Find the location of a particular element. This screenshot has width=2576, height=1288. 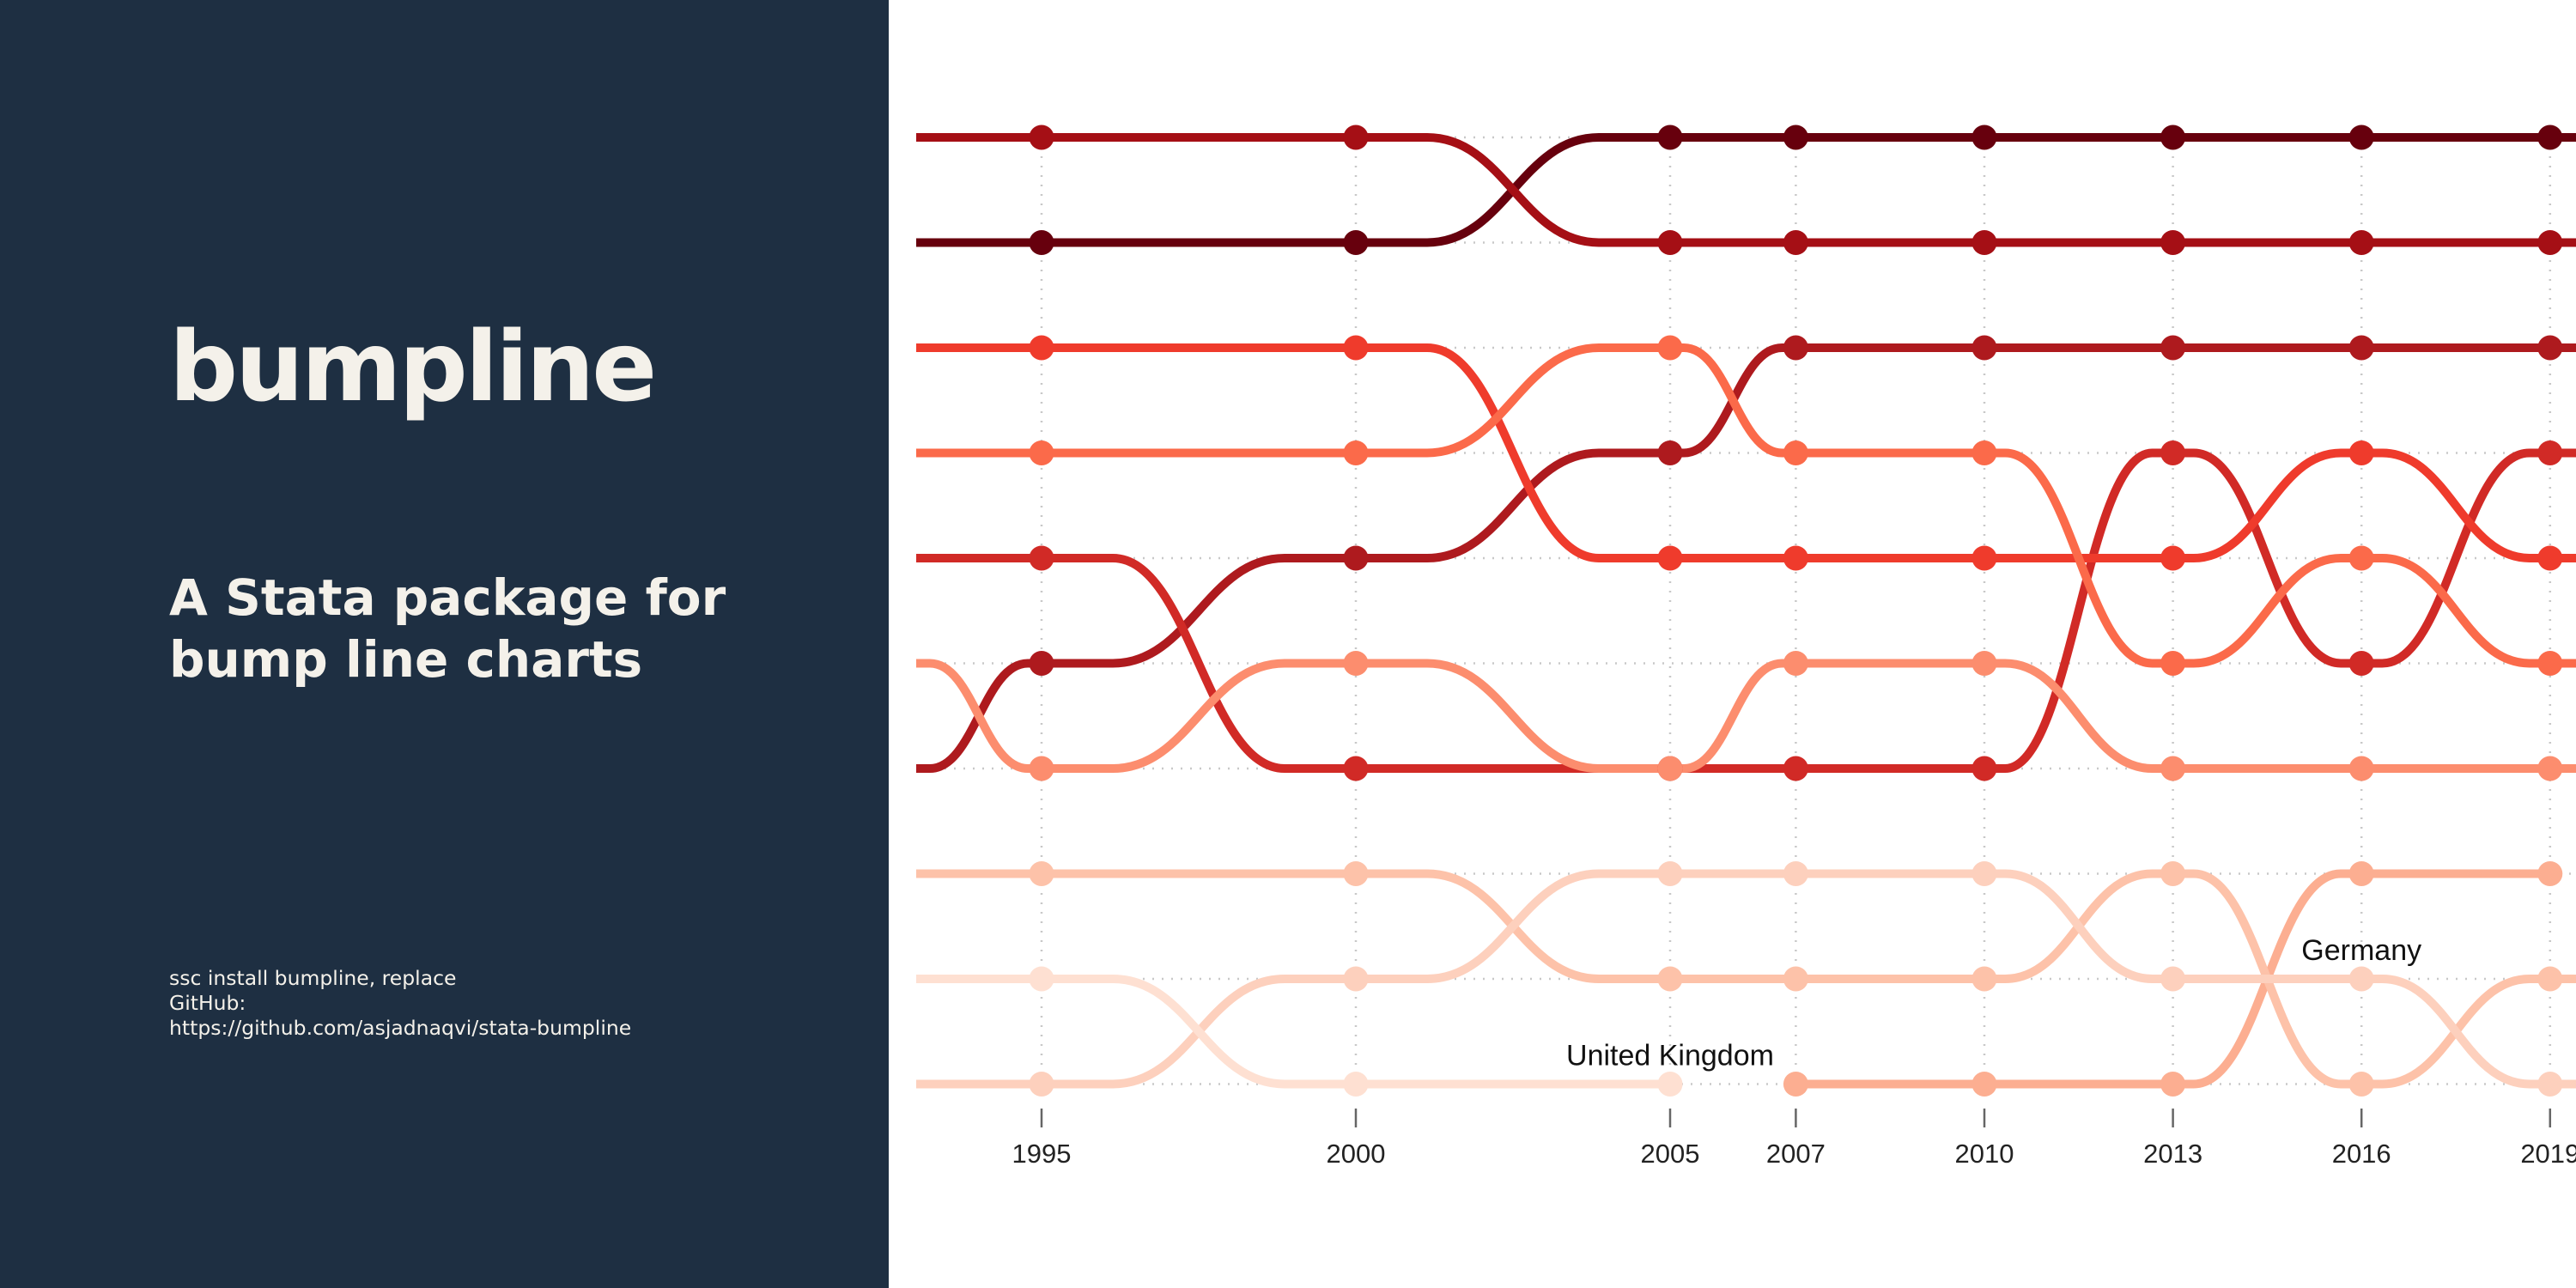

x-tick-label: 2010 is located at coordinates (1984, 1154).